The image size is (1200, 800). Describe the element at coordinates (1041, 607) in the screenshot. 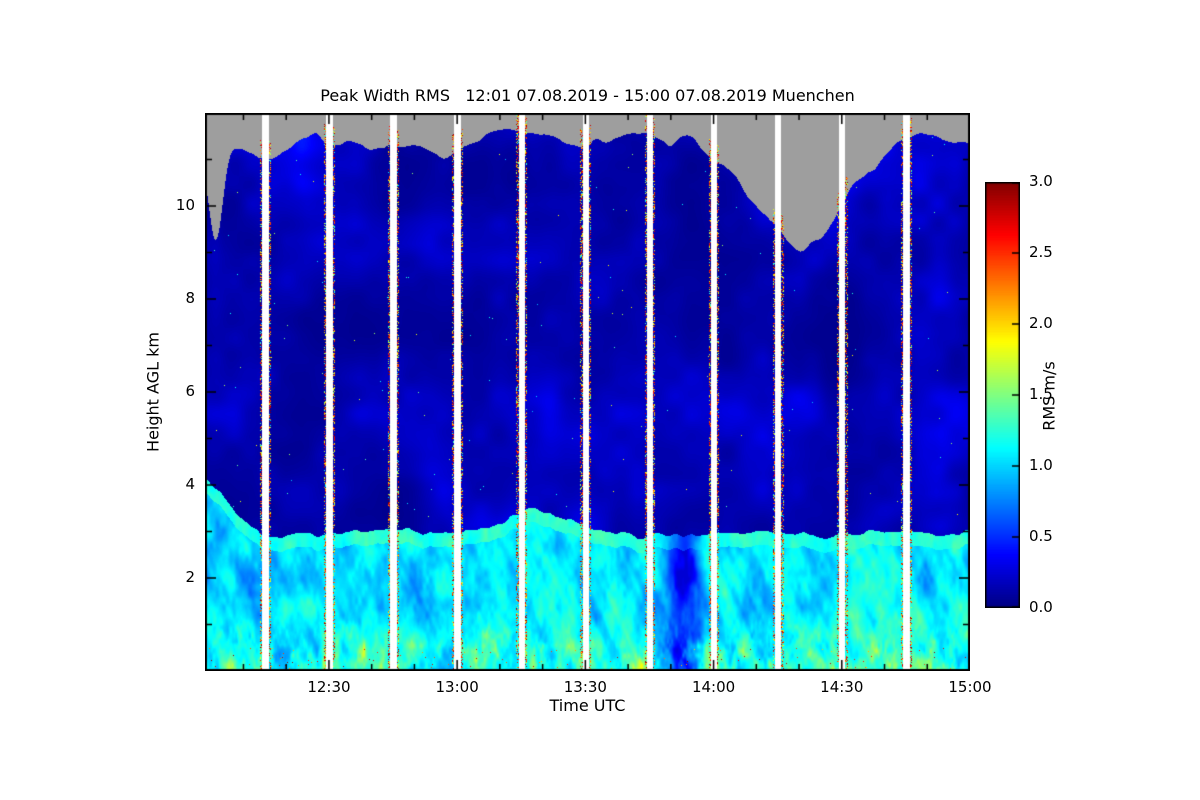

I see `colorbar-tick-label: 0.0` at that location.